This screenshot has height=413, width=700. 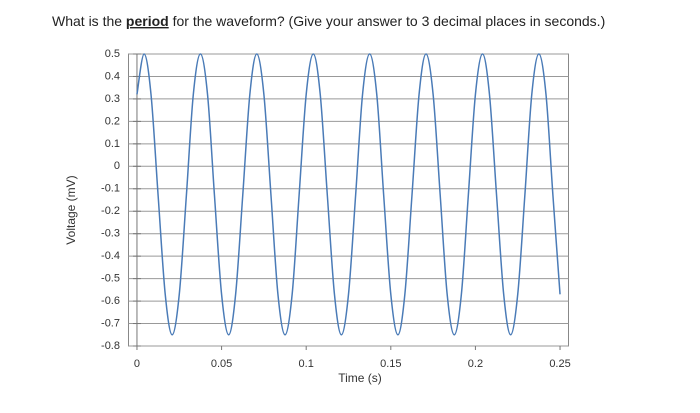 What do you see at coordinates (390, 364) in the screenshot?
I see `x-tick-label: 0.15` at bounding box center [390, 364].